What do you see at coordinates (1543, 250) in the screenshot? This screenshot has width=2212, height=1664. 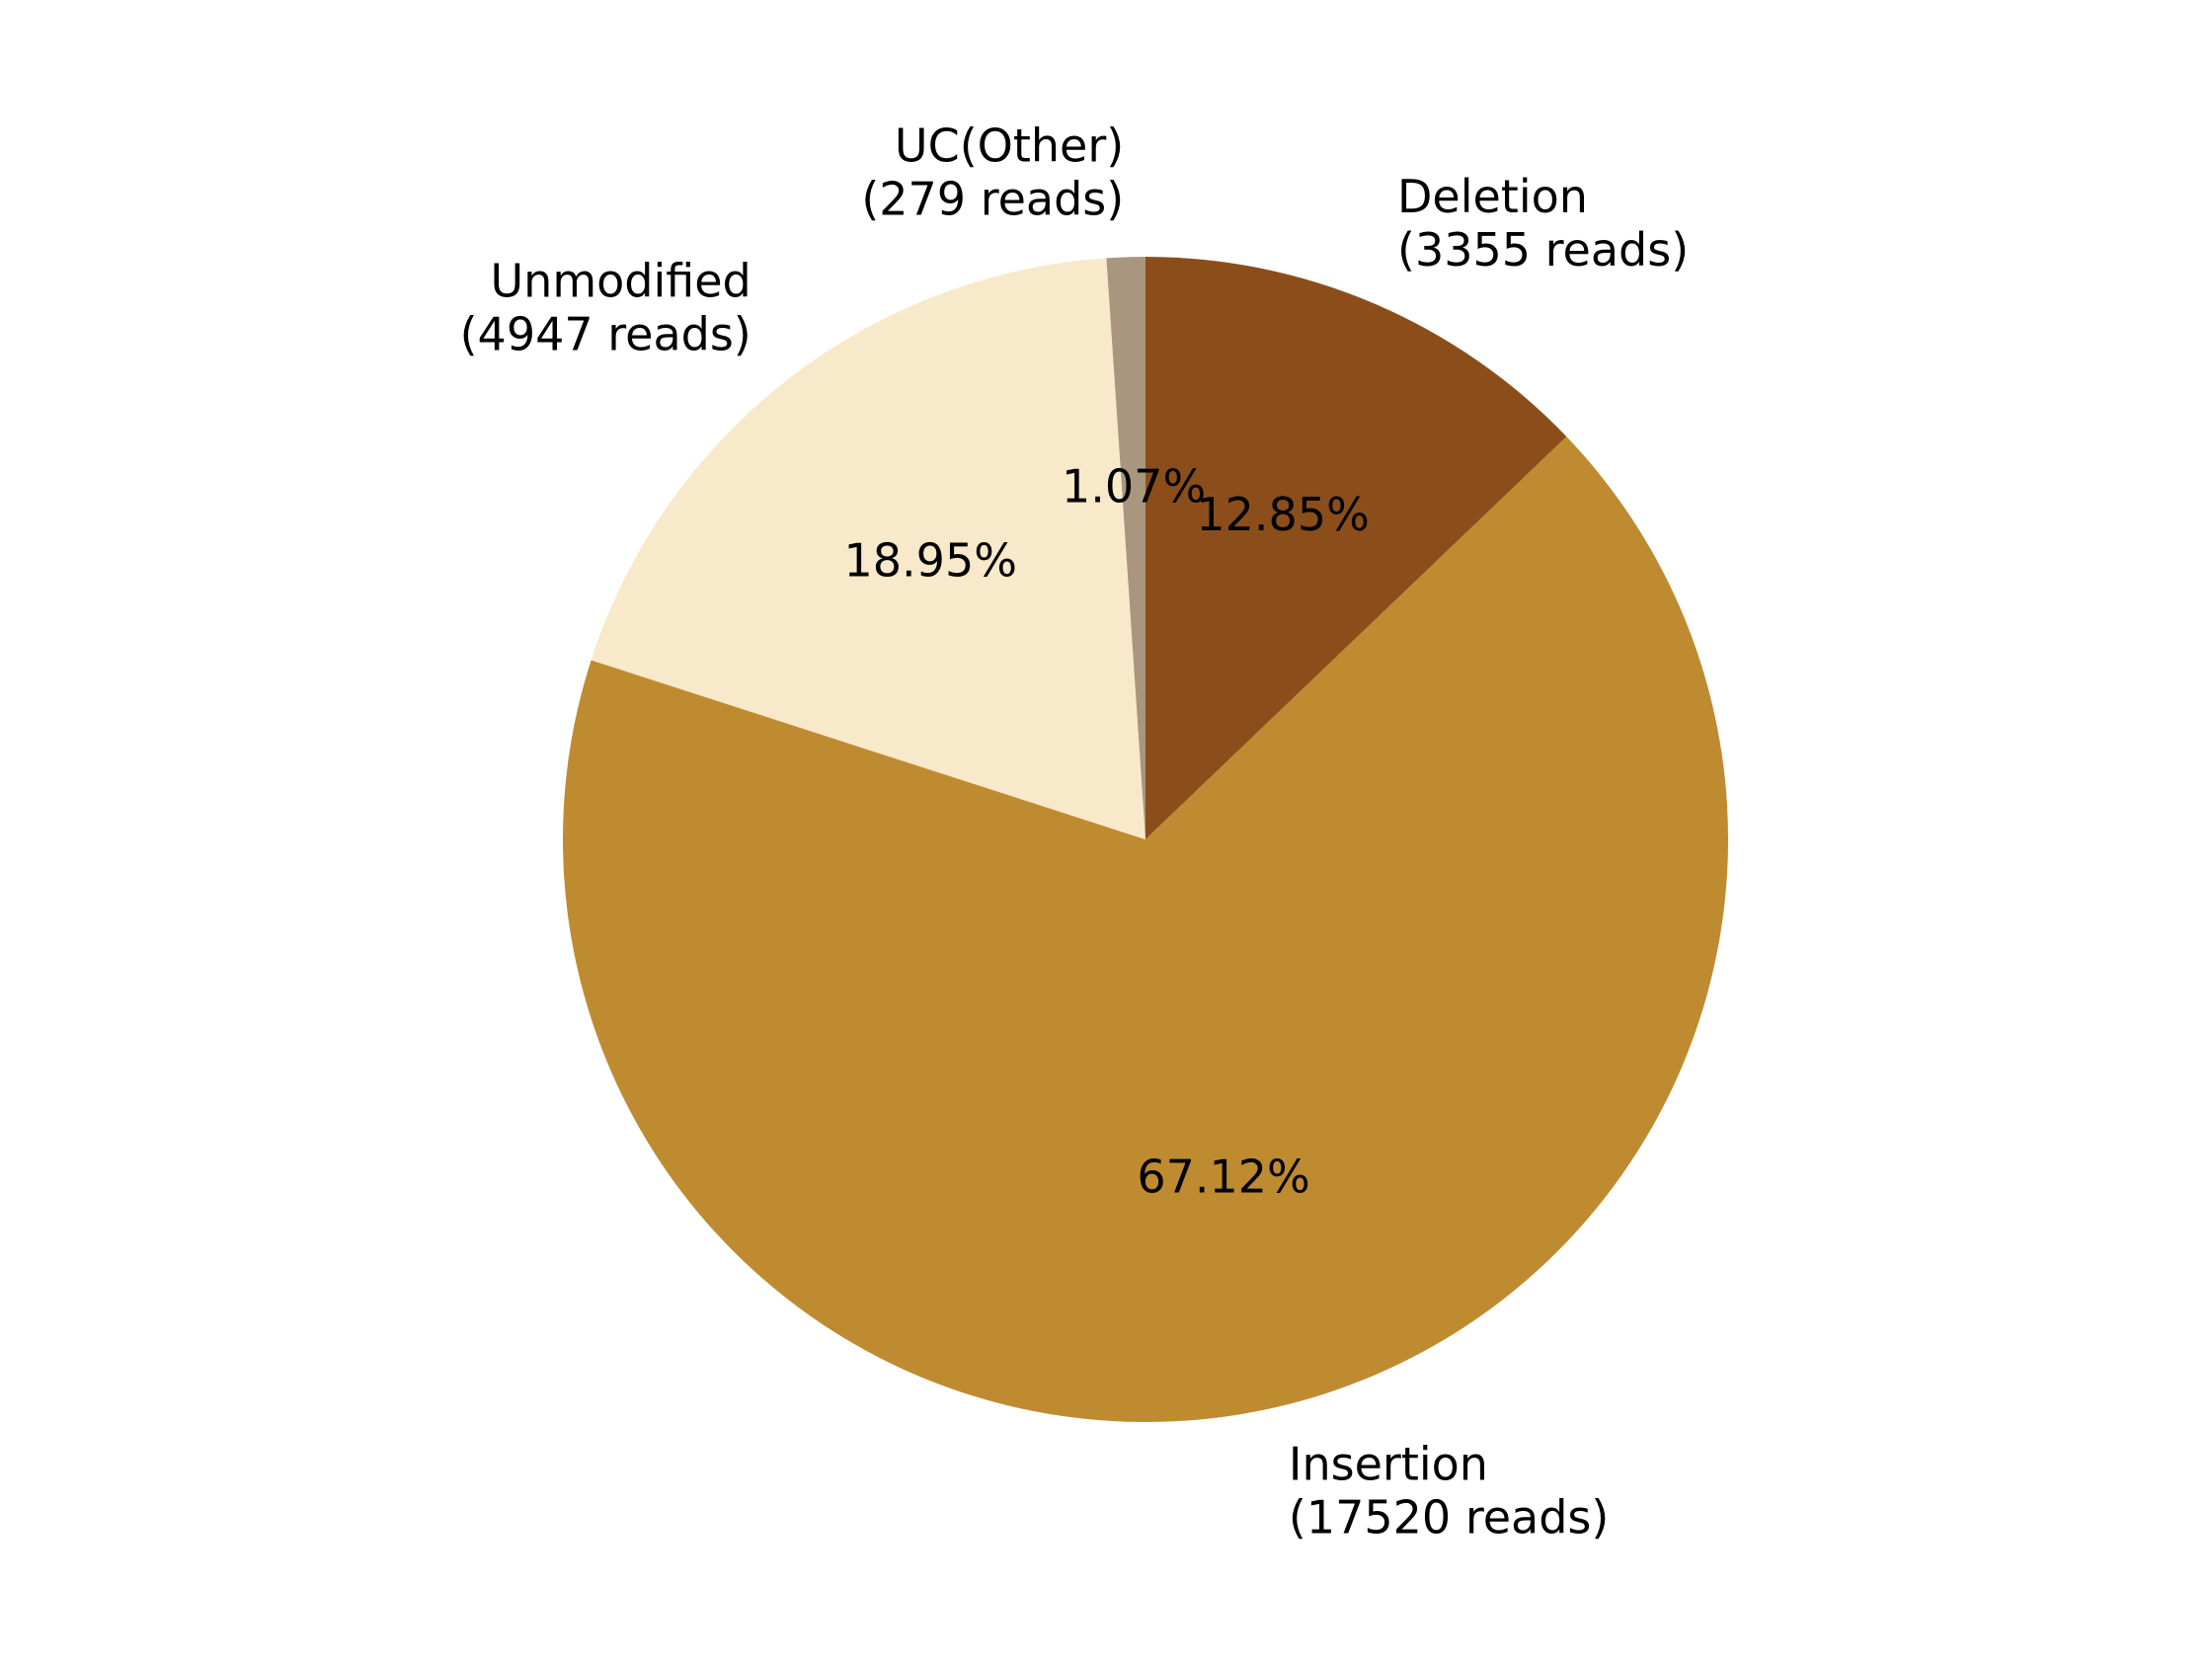 I see `category-reads-deletion: (3355 reads)` at bounding box center [1543, 250].